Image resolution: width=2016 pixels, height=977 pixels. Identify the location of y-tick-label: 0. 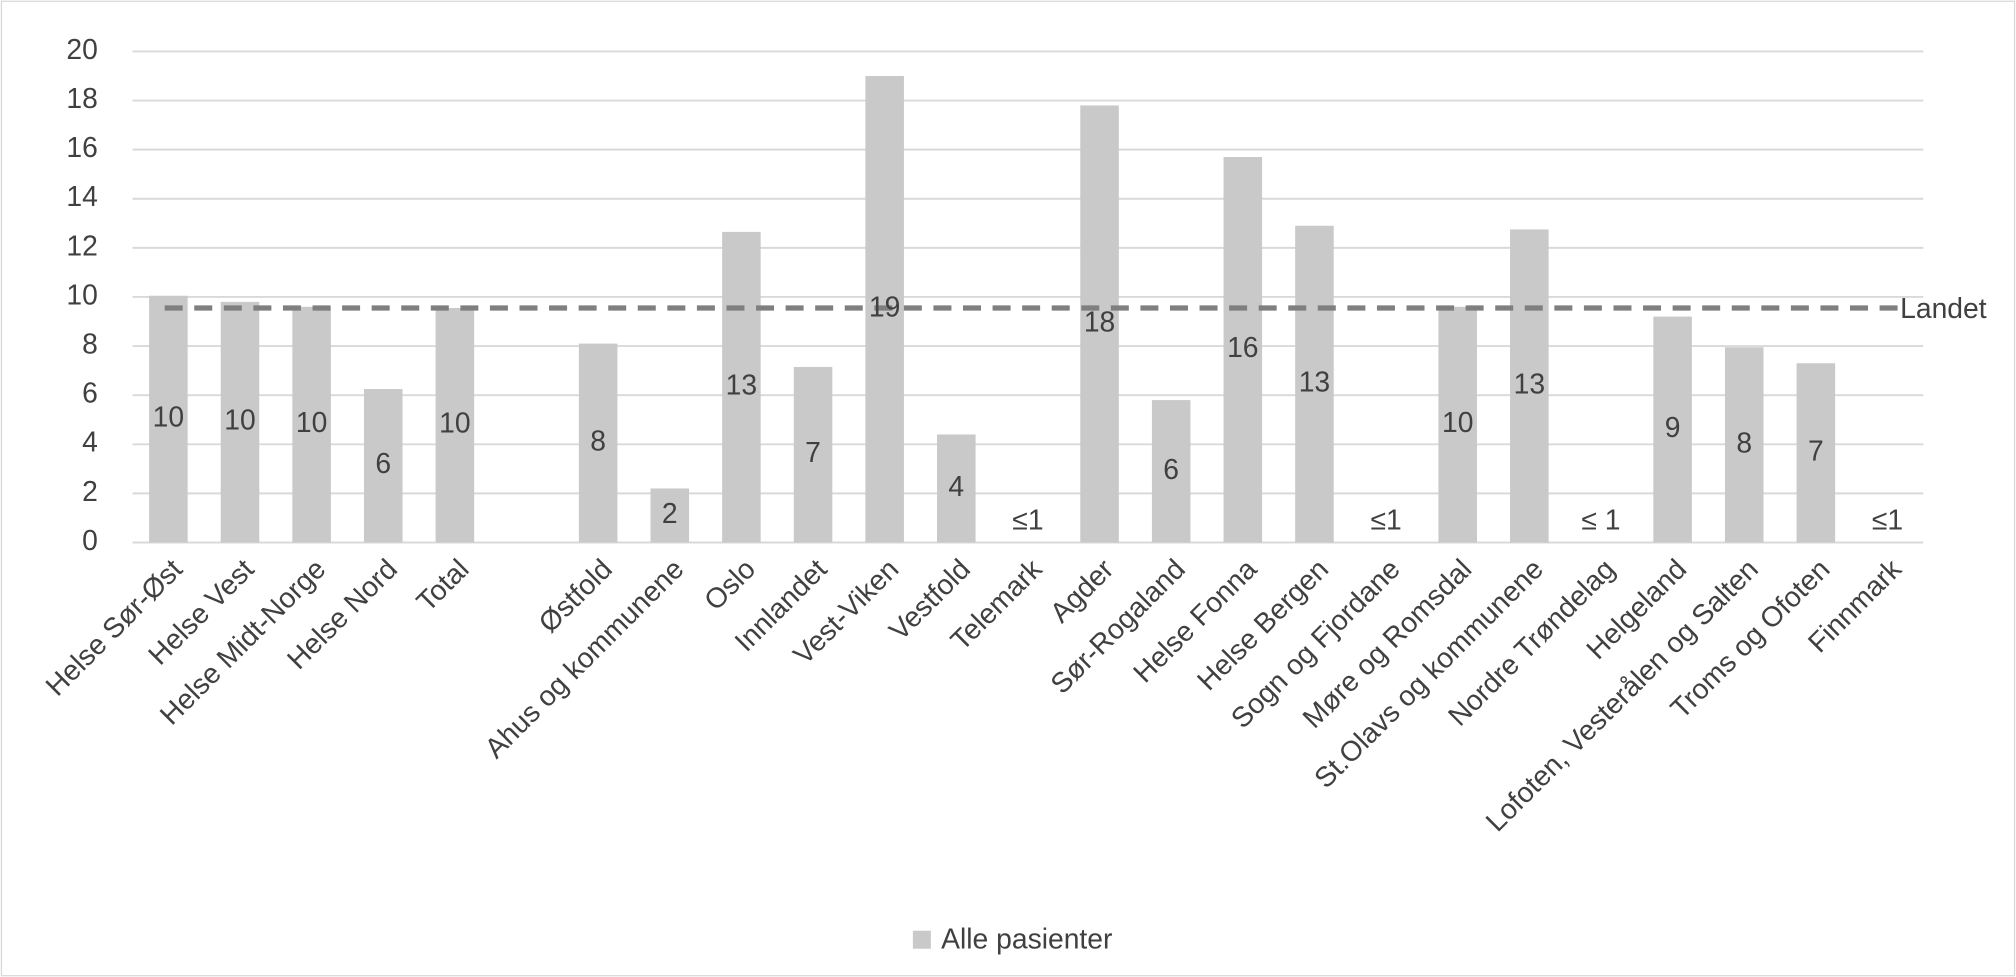
(90, 540).